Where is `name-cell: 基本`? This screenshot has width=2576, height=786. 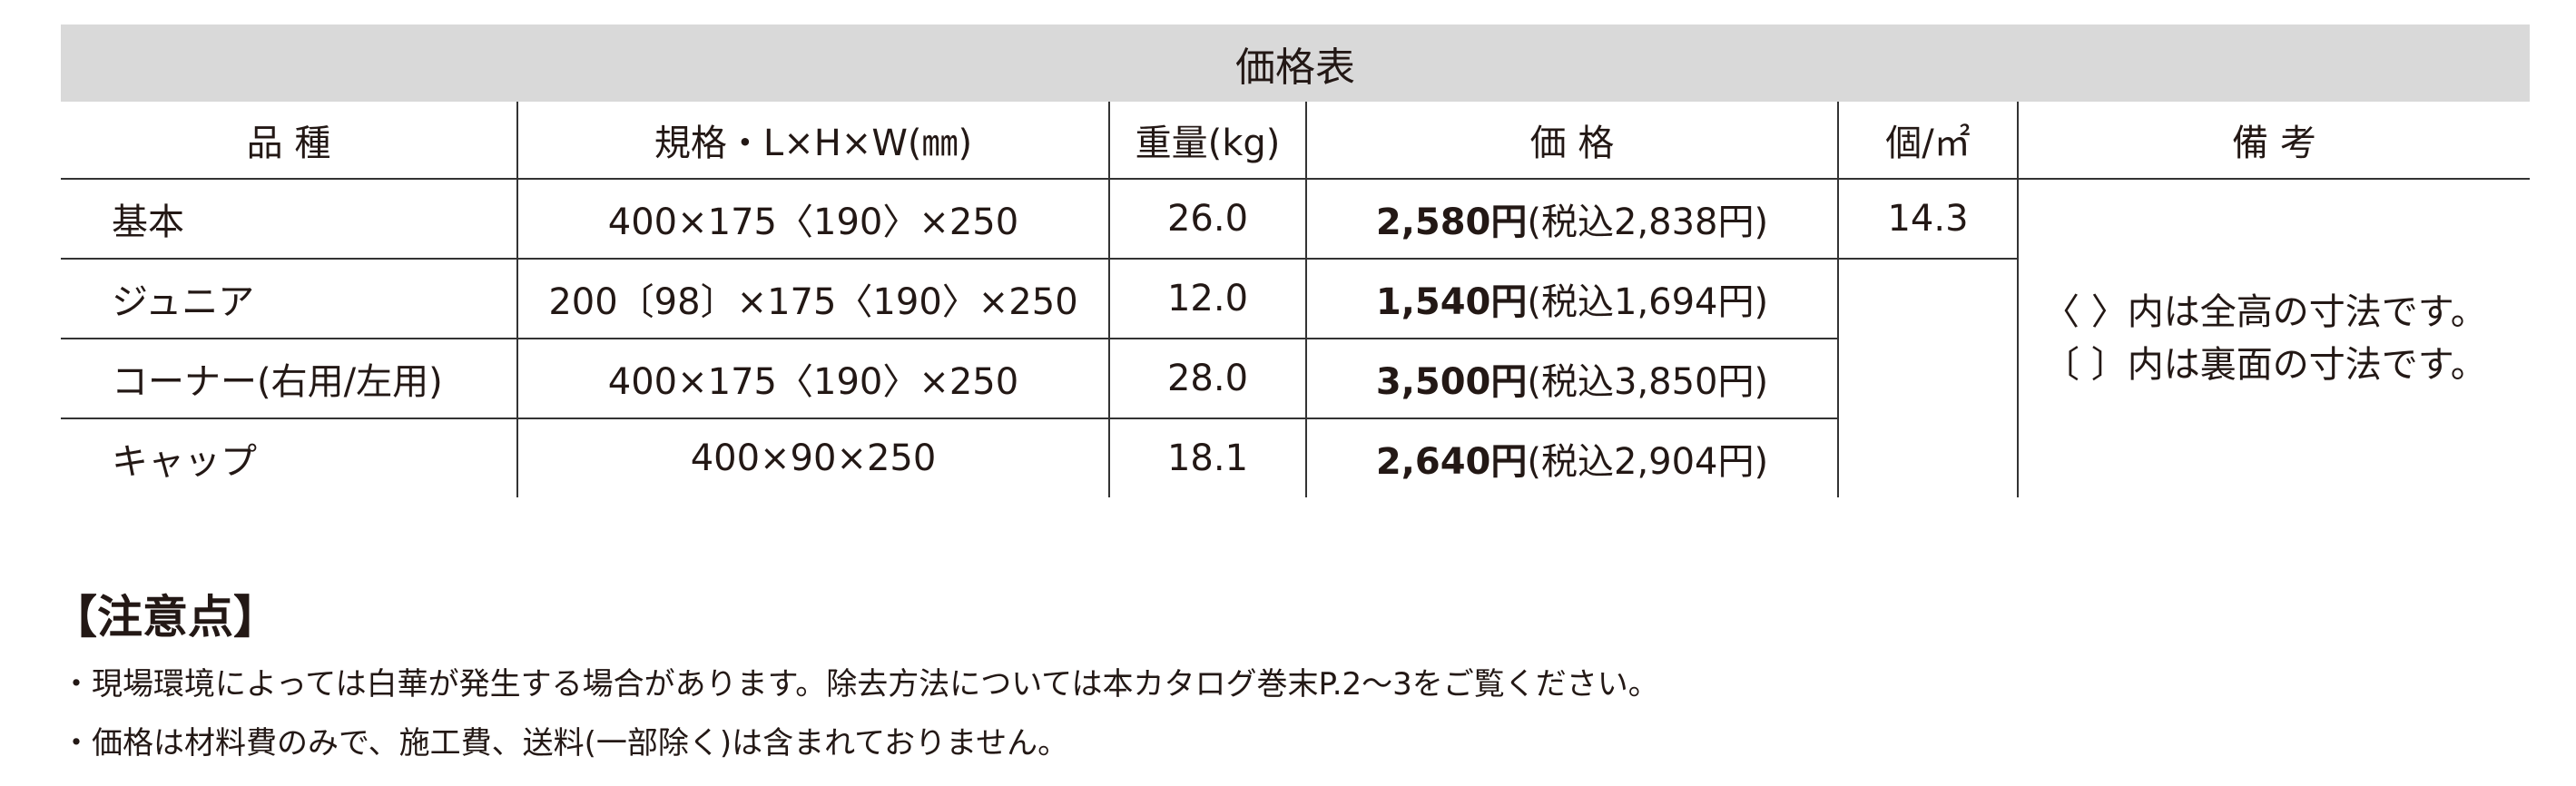
name-cell: 基本 is located at coordinates (289, 218).